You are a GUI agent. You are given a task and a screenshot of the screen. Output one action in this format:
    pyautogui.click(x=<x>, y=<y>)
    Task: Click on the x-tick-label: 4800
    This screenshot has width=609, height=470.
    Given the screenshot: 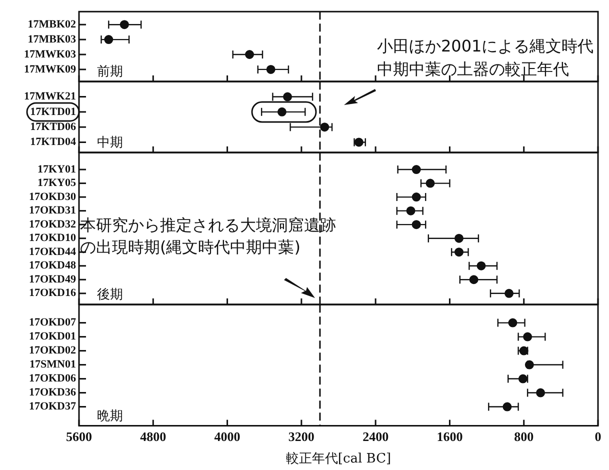 What is the action you would take?
    pyautogui.click(x=153, y=436)
    